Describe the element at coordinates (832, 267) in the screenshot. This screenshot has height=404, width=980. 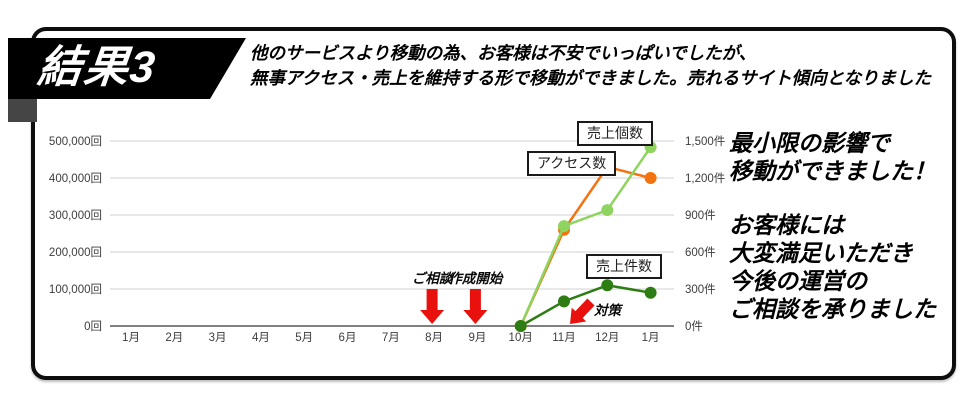
I see `side-body: お客様には 大変満足いただき 今後の運営の ご相談を承りました` at that location.